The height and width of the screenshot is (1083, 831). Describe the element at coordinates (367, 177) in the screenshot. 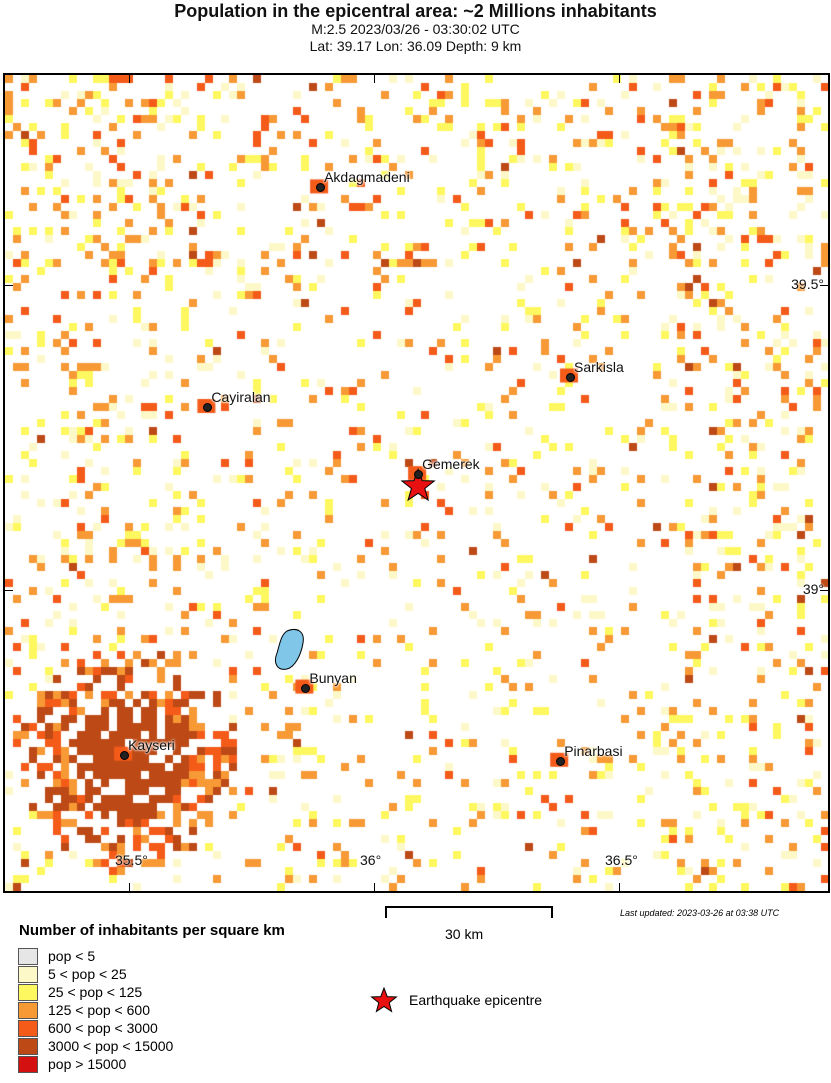

I see `city-label: Akdagmadeni` at that location.